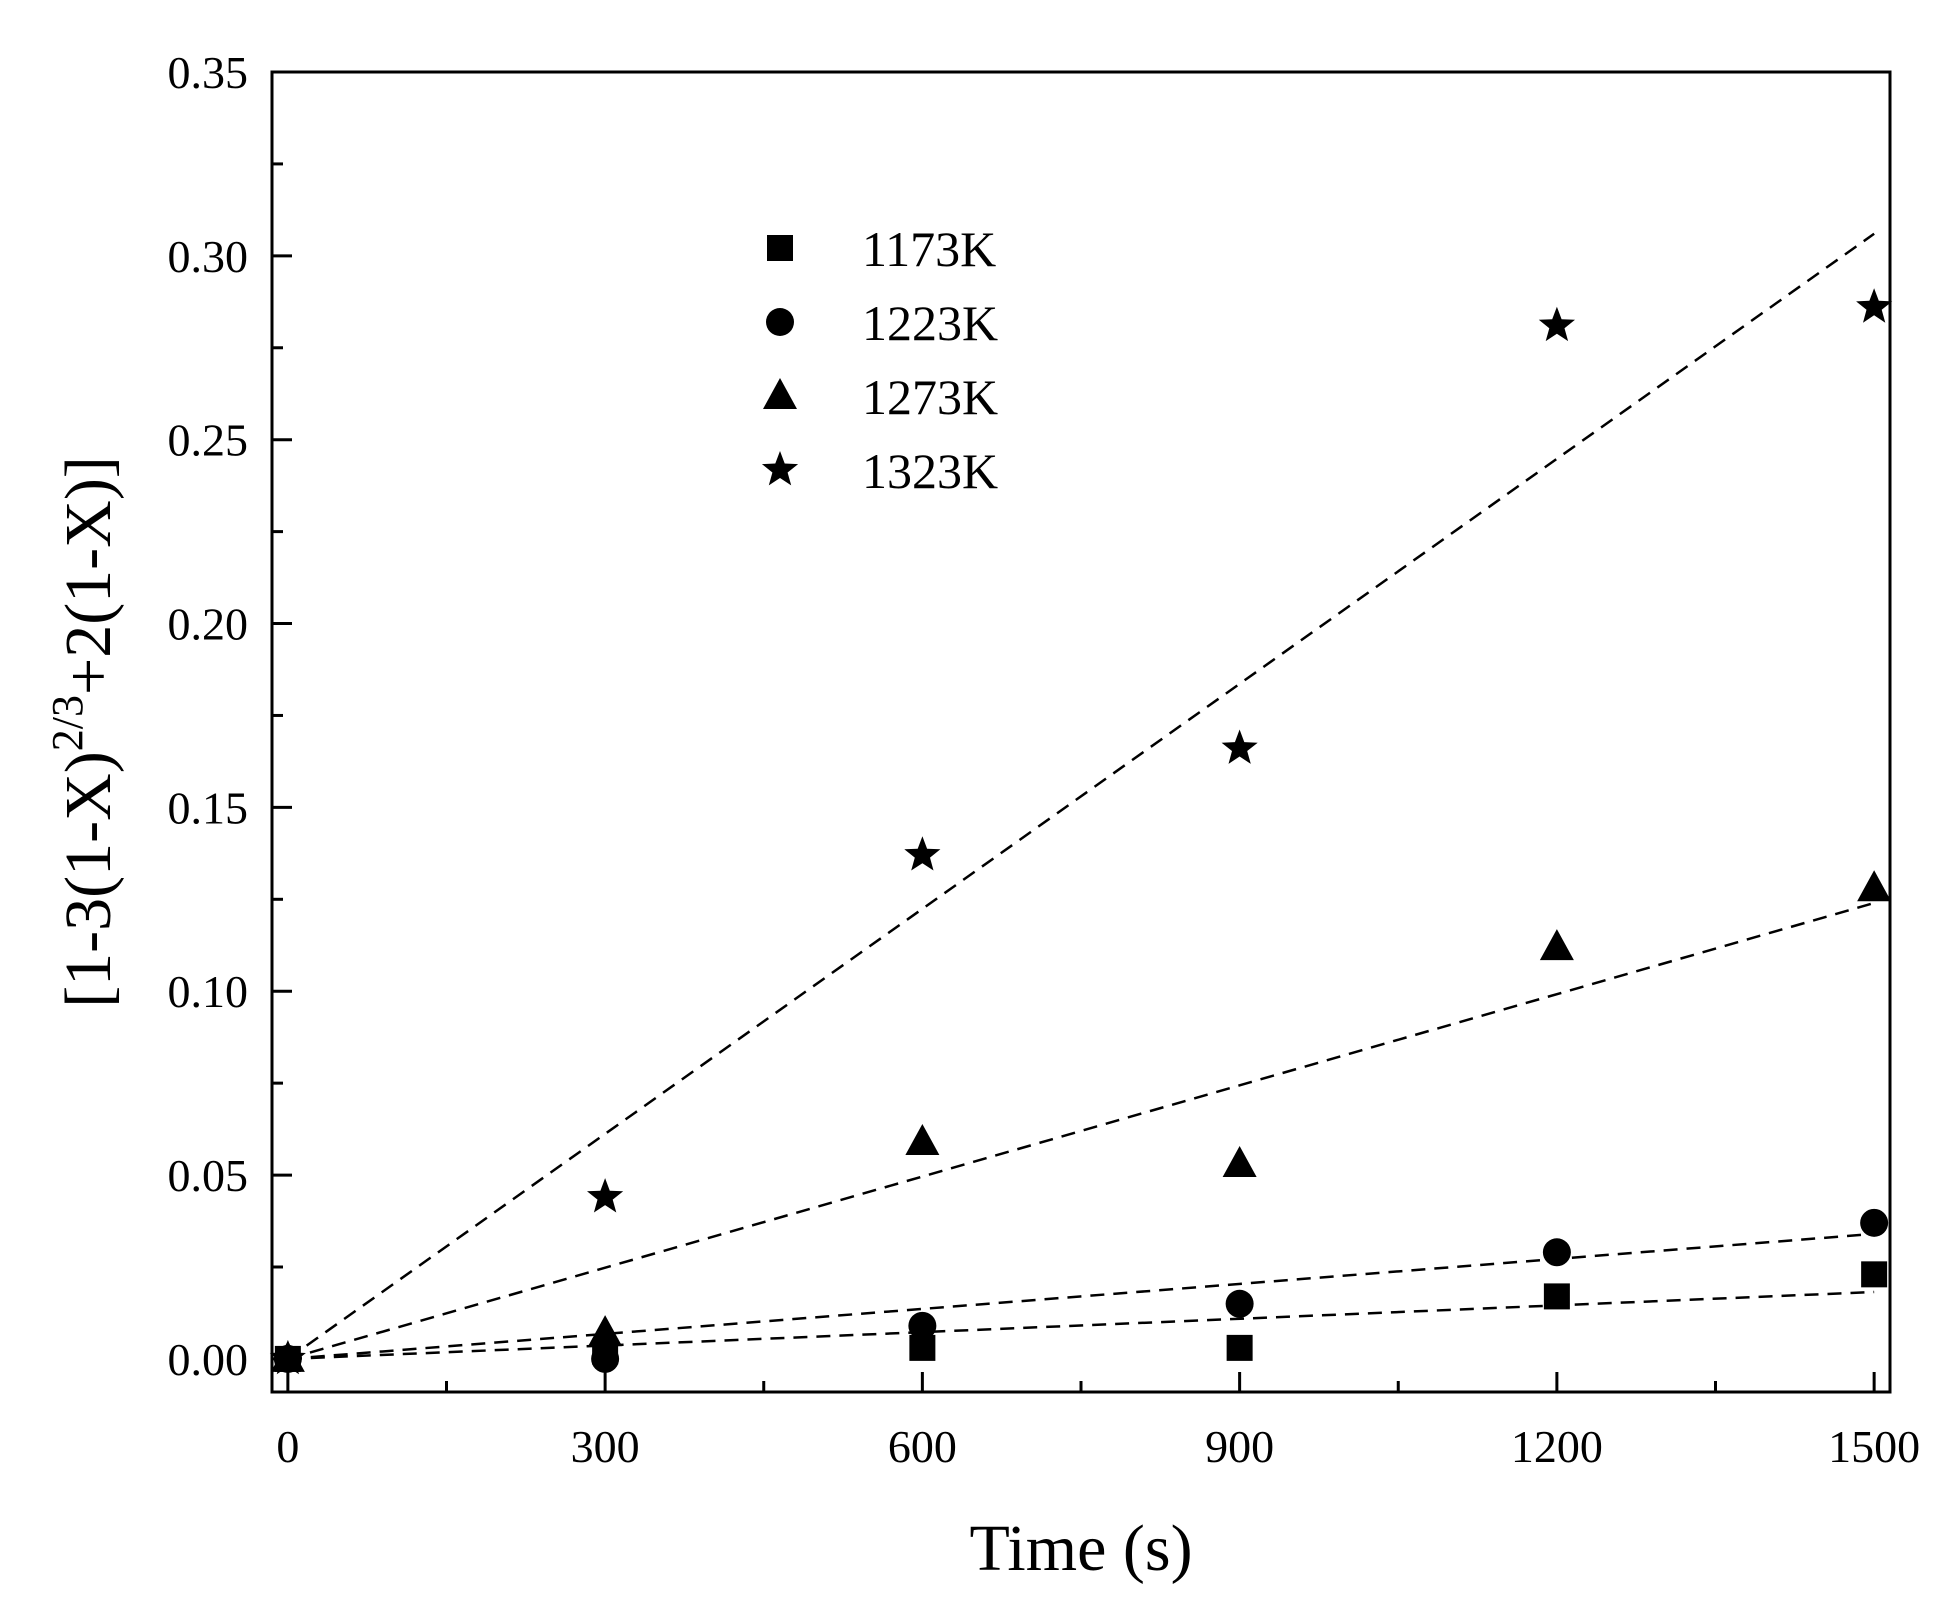  Describe the element at coordinates (208, 256) in the screenshot. I see `y-tick-label: 0.30` at that location.